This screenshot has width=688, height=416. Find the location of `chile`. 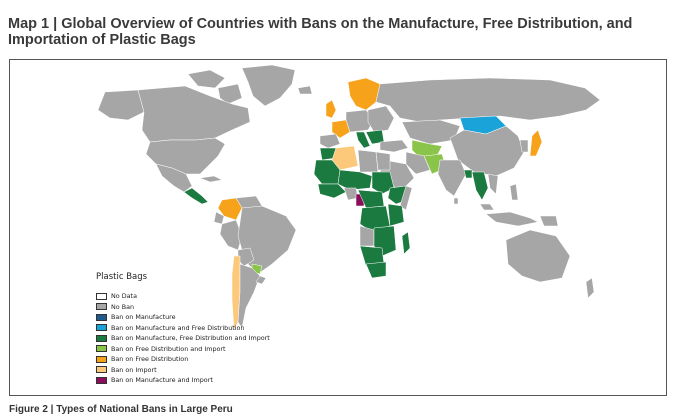

chile is located at coordinates (236, 293).